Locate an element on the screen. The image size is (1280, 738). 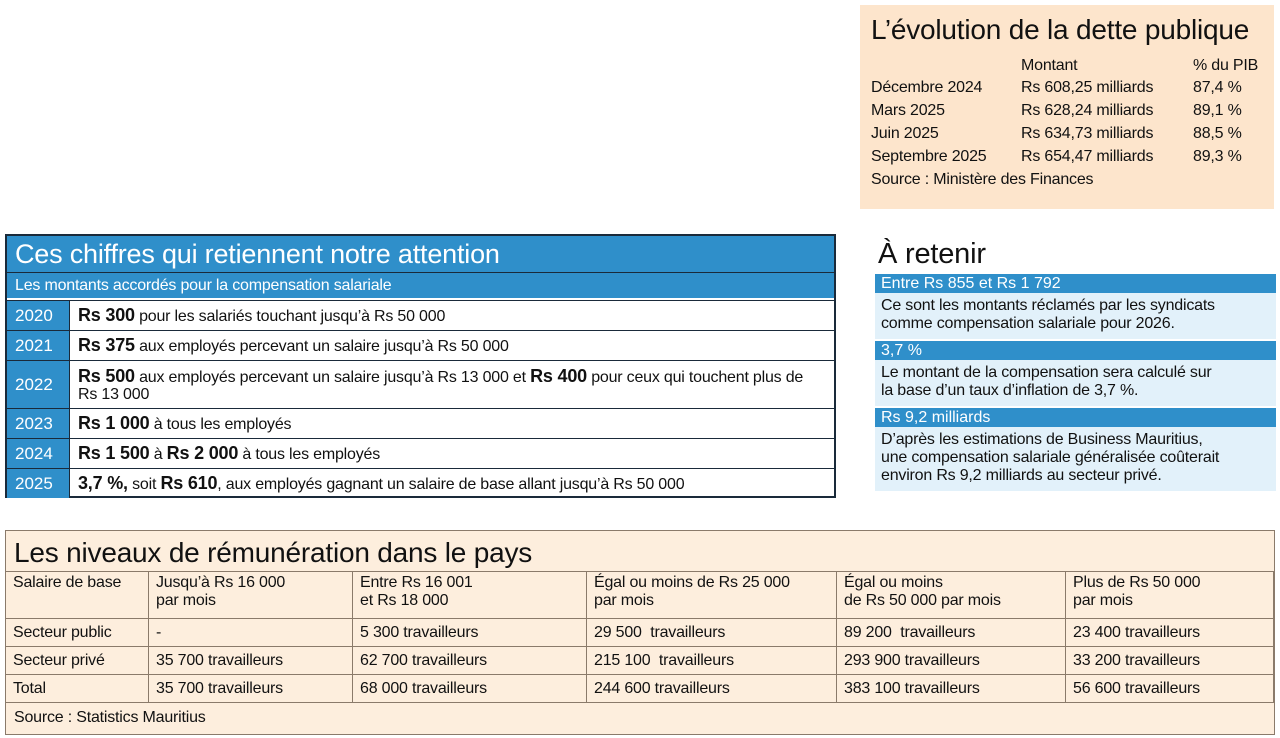
pay-header-line: Égal ou moins is located at coordinates (893, 582).